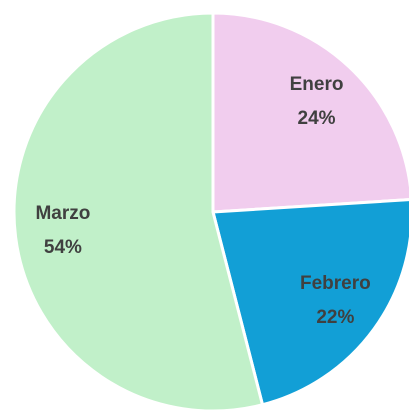 This screenshot has height=414, width=409. What do you see at coordinates (335, 317) in the screenshot?
I see `slice-value-label: 22%` at bounding box center [335, 317].